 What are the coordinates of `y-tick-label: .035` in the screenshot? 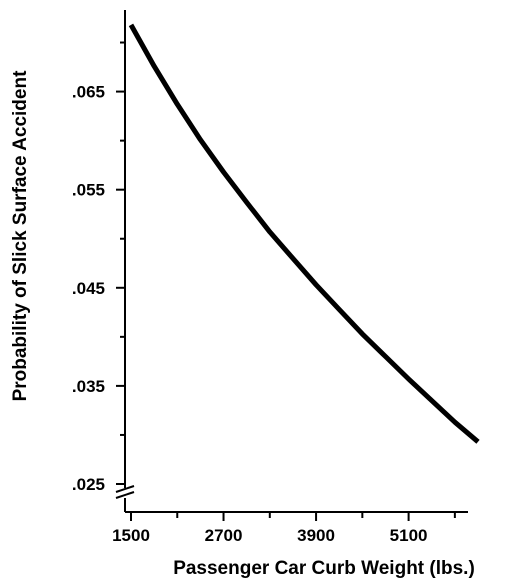 It's located at (88, 386).